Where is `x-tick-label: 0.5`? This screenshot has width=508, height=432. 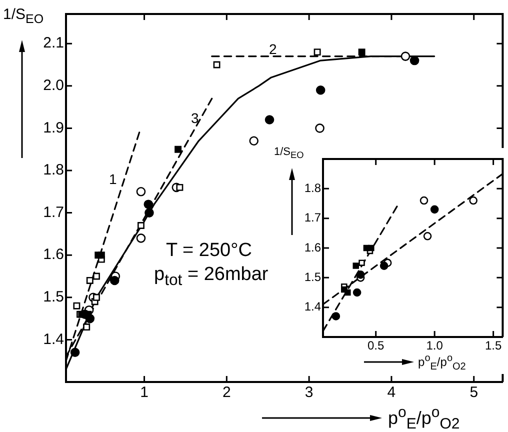 x-tick-label: 0.5 is located at coordinates (376, 345).